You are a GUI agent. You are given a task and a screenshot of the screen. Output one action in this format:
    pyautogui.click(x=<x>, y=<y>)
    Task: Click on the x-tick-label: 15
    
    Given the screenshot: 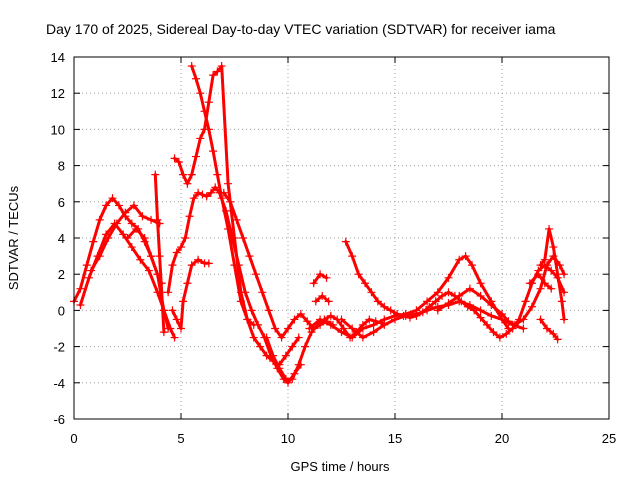 What is the action you would take?
    pyautogui.click(x=395, y=438)
    